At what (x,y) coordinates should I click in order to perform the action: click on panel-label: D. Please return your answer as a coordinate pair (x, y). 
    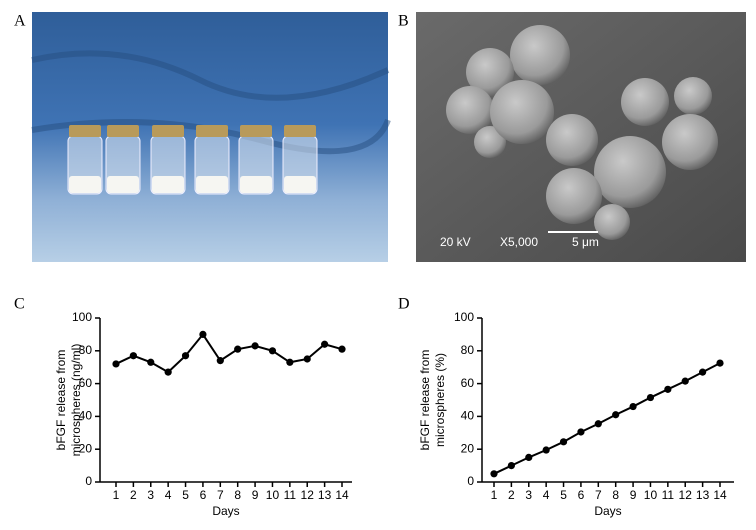
    Looking at the image, I should click on (404, 304).